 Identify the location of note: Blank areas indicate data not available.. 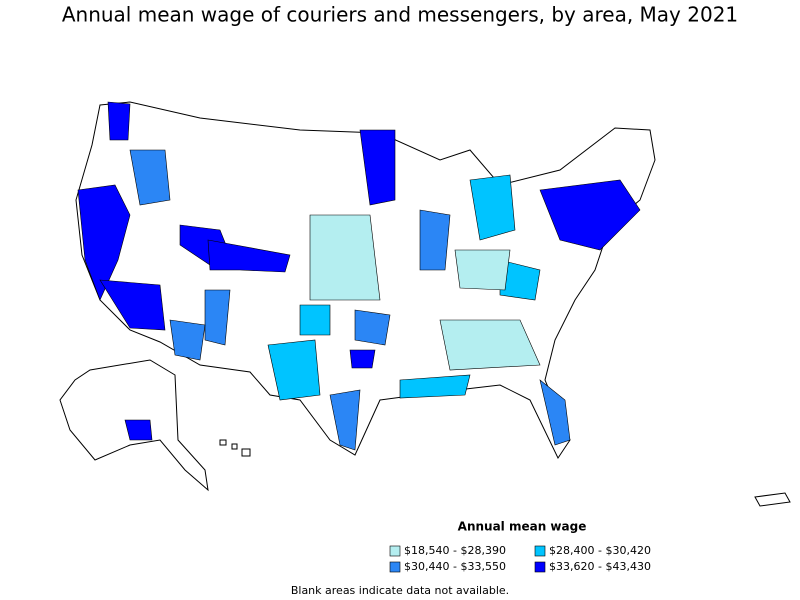
(400, 590).